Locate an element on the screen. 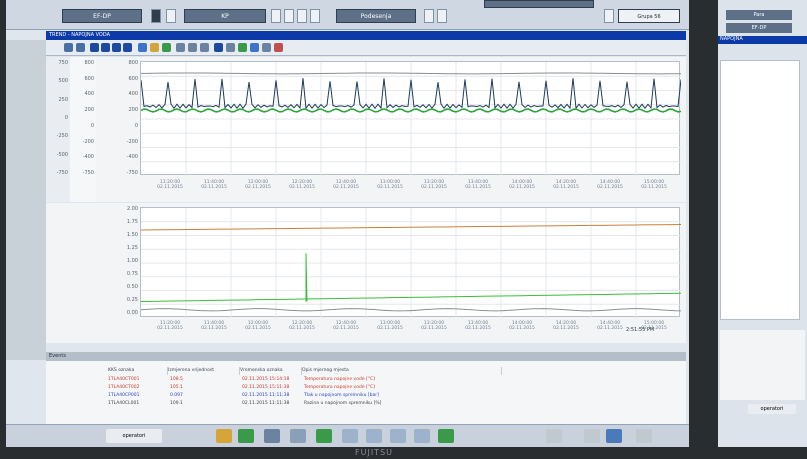 The image size is (807, 459). cell-kks: 1TLA40CT001 is located at coordinates (124, 379).